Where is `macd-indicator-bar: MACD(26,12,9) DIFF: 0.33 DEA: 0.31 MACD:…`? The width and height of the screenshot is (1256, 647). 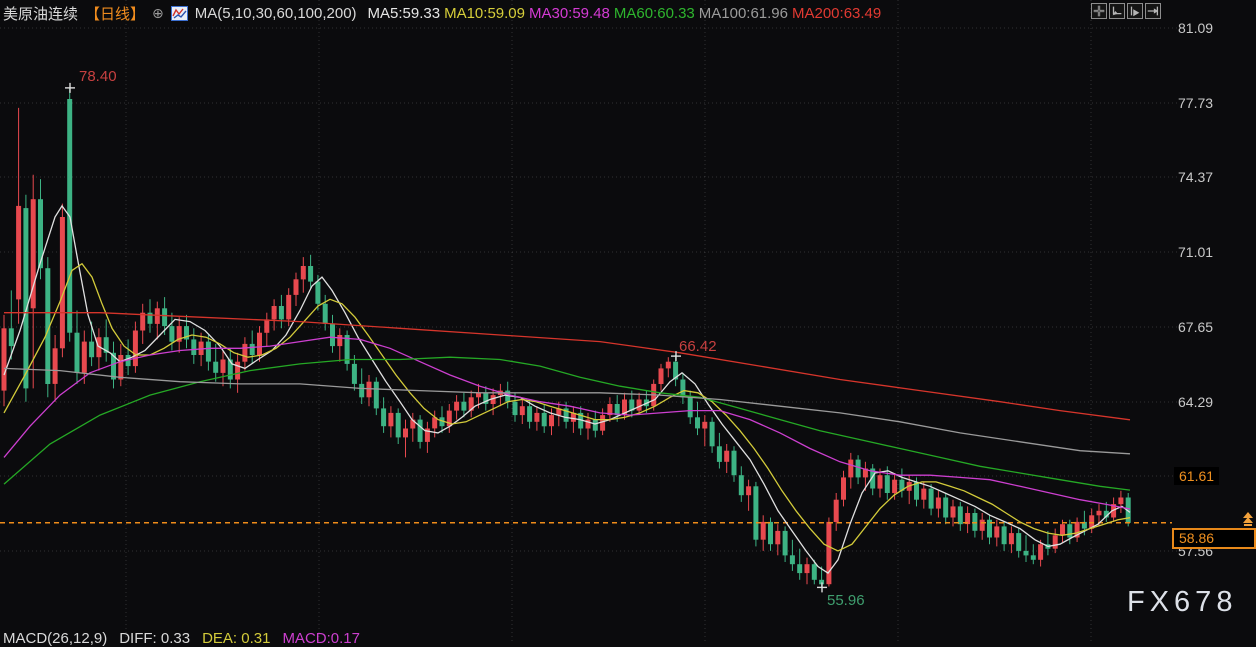 macd-indicator-bar: MACD(26,12,9) DIFF: 0.33 DEA: 0.31 MACD:… is located at coordinates (181, 638).